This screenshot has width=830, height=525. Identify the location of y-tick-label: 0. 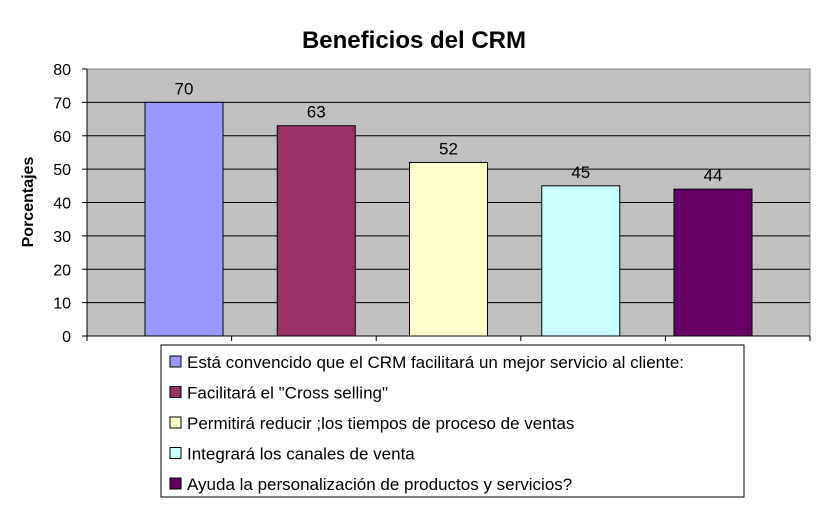
(66, 337).